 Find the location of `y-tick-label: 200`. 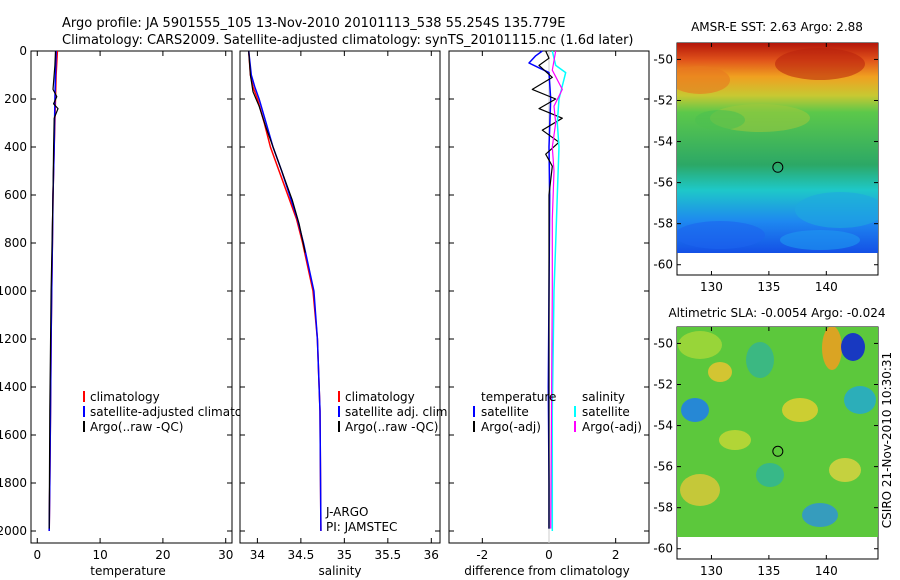

y-tick-label: 200 is located at coordinates (15, 99).